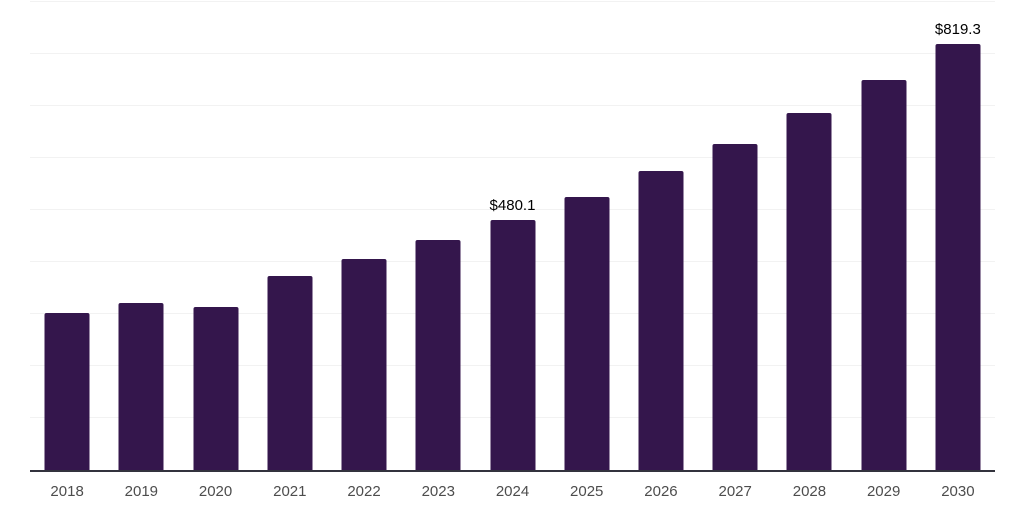  What do you see at coordinates (958, 491) in the screenshot?
I see `x-tick-label-2030: 2030` at bounding box center [958, 491].